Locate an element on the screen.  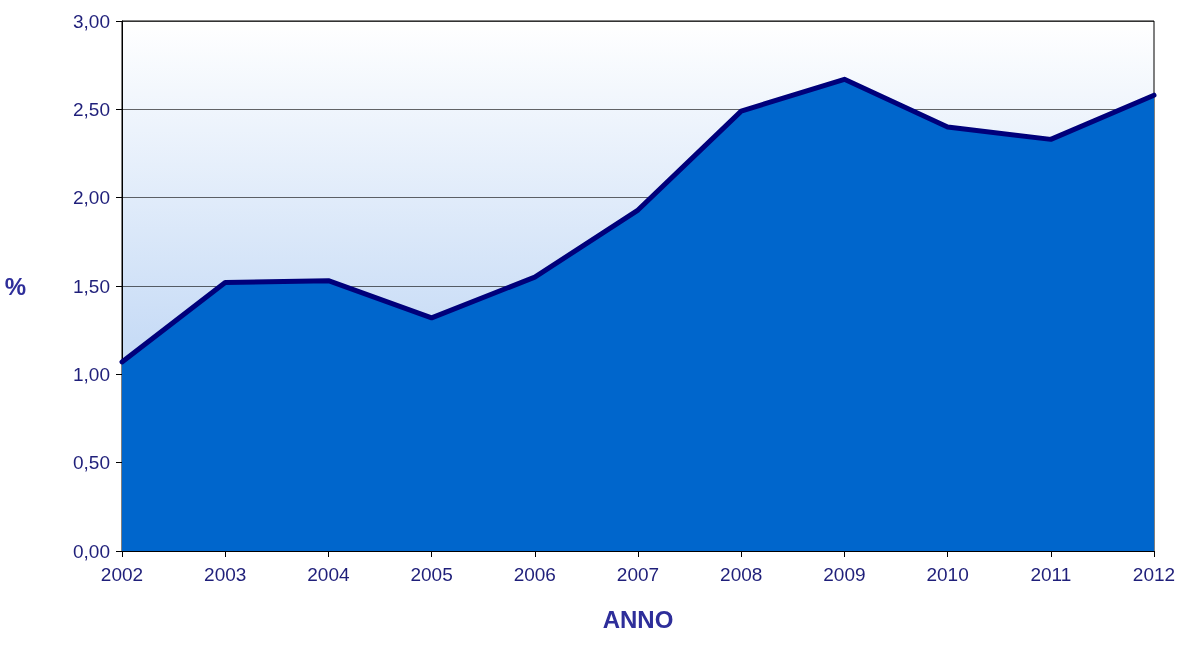
y-tick-label: 1,50 is located at coordinates (91, 286).